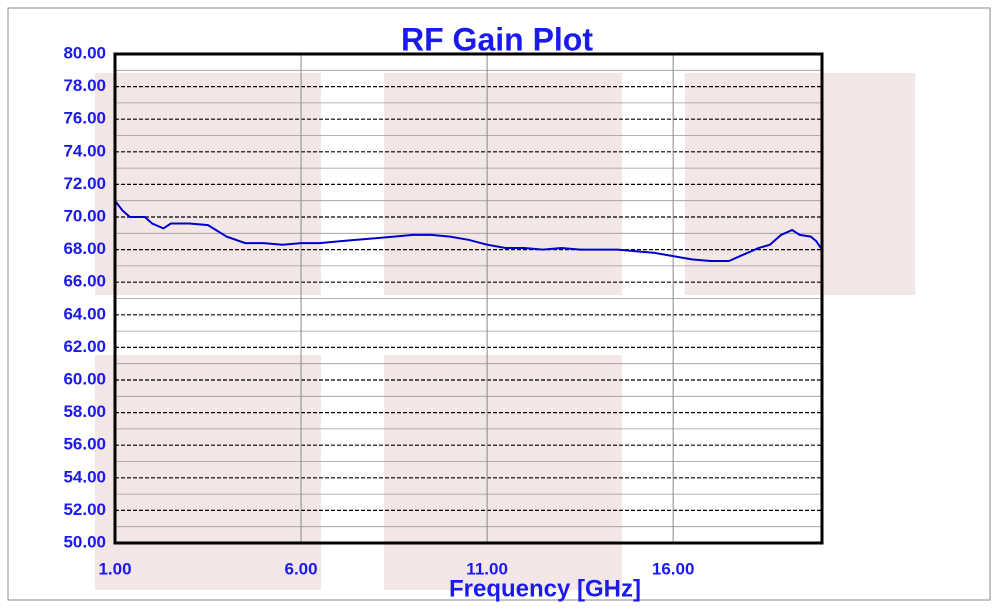 This screenshot has height=609, width=998. What do you see at coordinates (84, 346) in the screenshot?
I see `y-tick-label: 62.00` at bounding box center [84, 346].